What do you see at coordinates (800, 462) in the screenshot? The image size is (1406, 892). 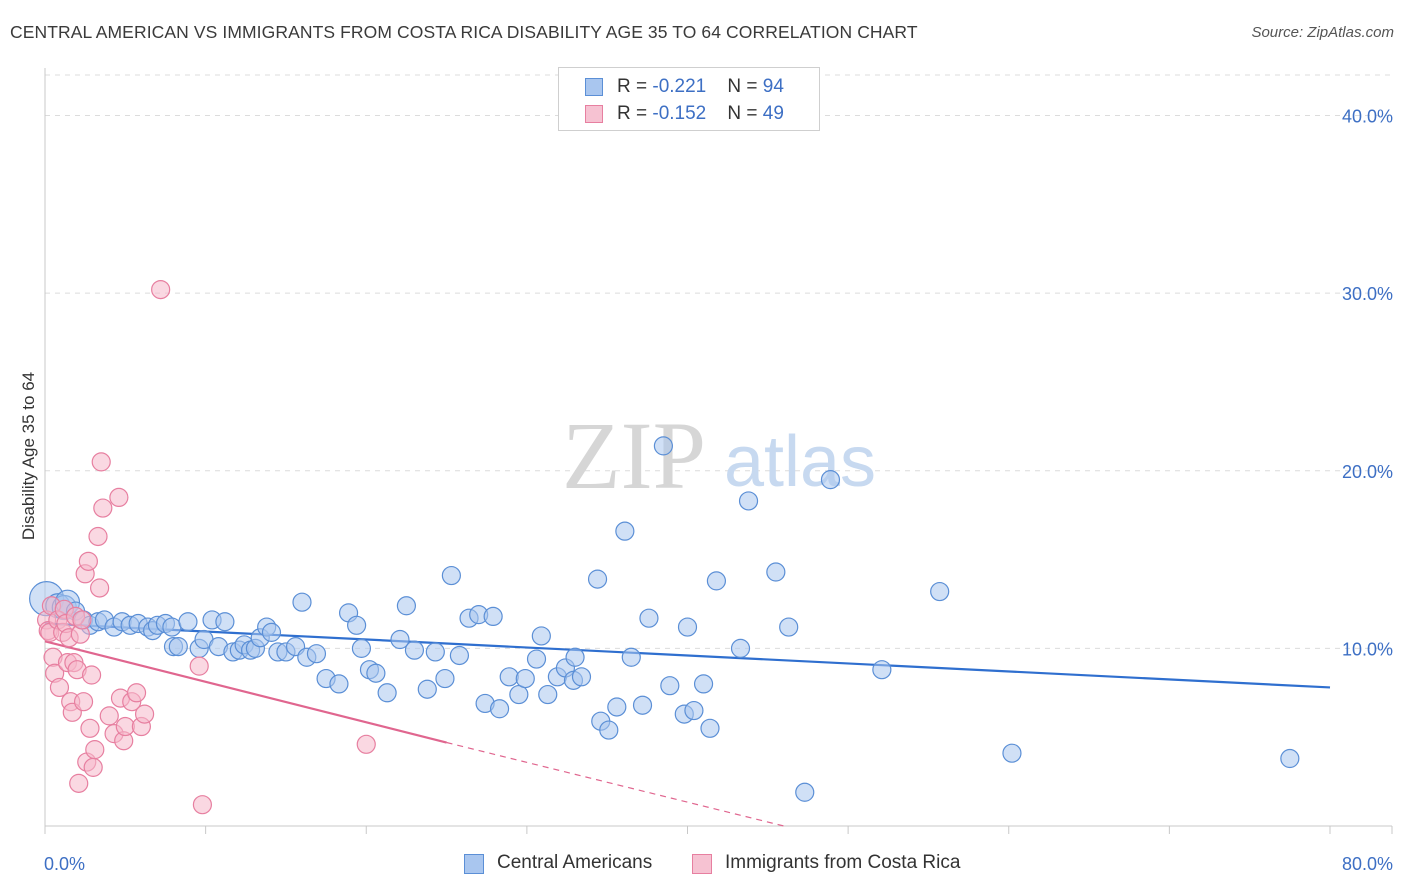 I see `watermark-atlas: atlas` at bounding box center [800, 462].